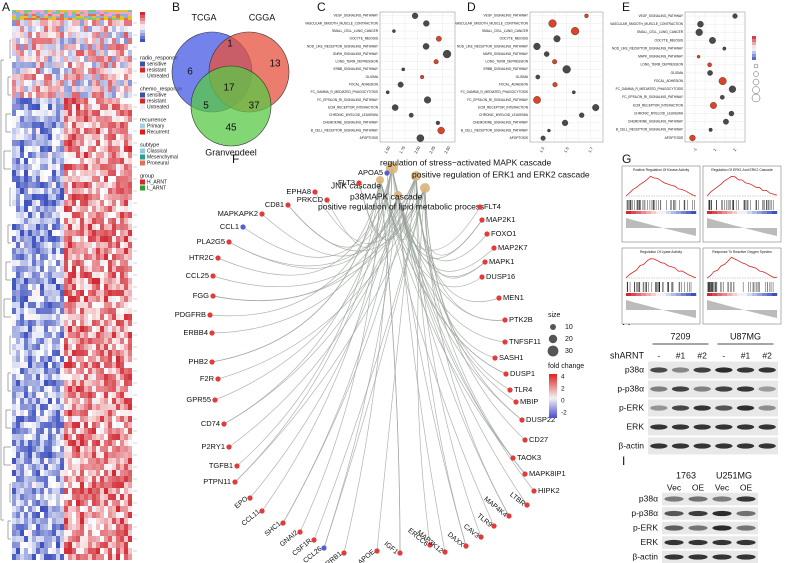 This screenshot has width=790, height=563. What do you see at coordinates (754, 49) in the screenshot?
I see `colorbar` at bounding box center [754, 49].